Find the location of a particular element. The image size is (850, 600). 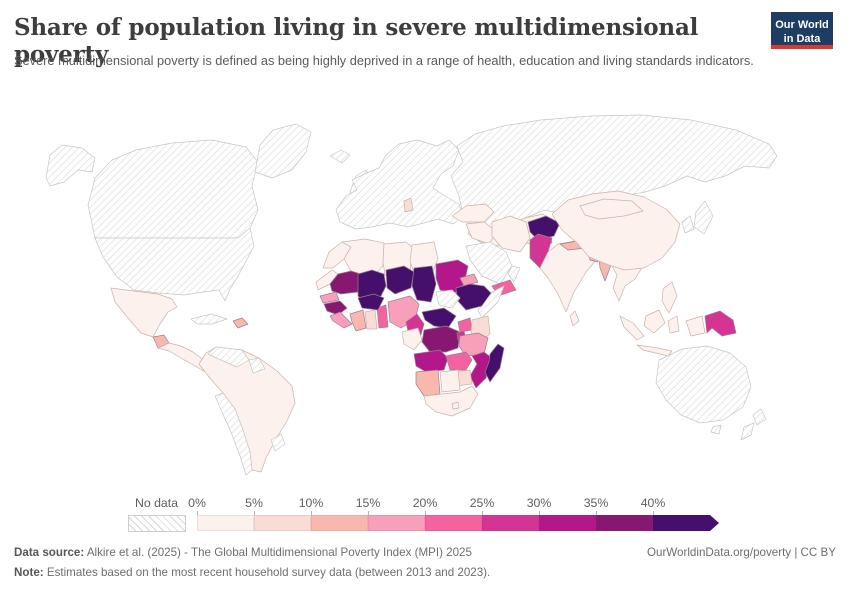

country-drc is located at coordinates (441, 339).